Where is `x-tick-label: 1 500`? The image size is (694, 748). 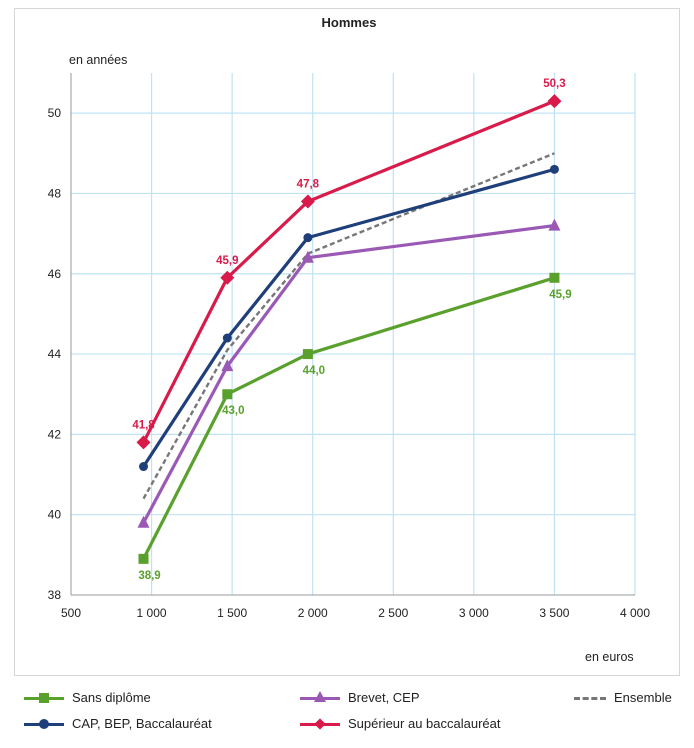 x-tick-label: 1 500 is located at coordinates (232, 613).